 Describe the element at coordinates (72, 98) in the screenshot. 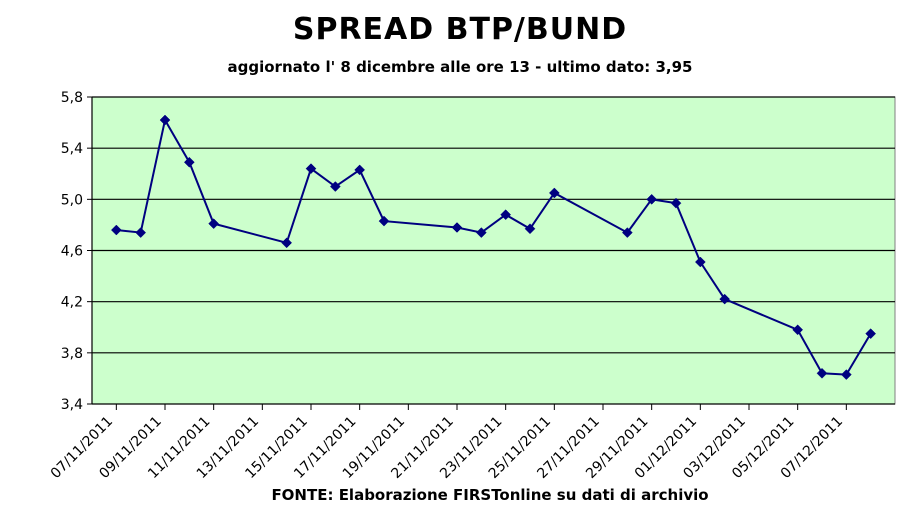

I see `y-tick-label: 5,8` at that location.